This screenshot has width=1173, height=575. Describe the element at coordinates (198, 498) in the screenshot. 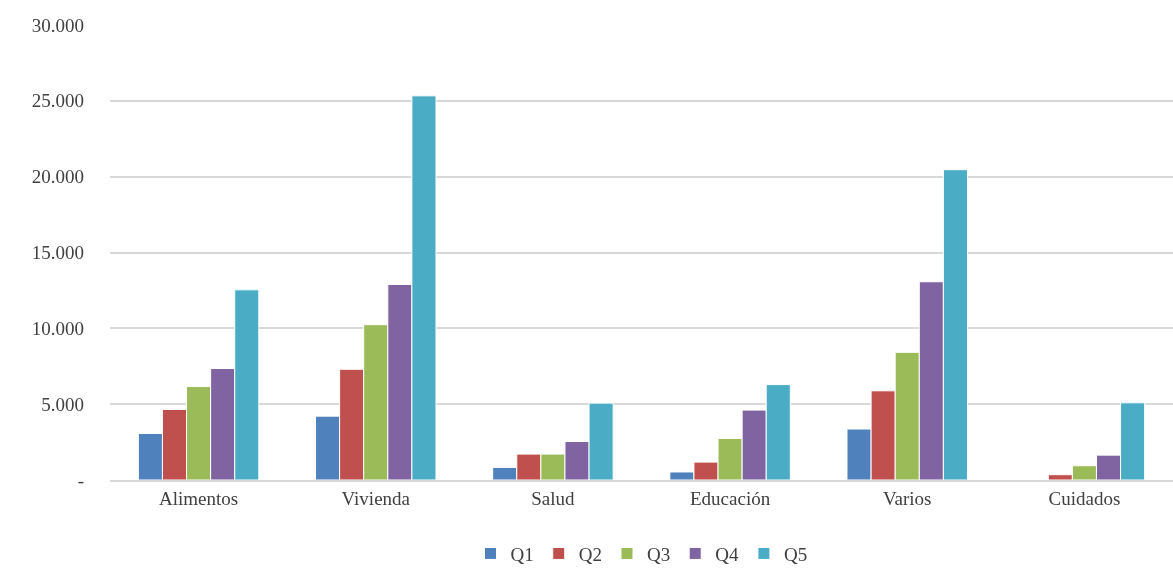

I see `x-tick-label: Alimentos` at that location.